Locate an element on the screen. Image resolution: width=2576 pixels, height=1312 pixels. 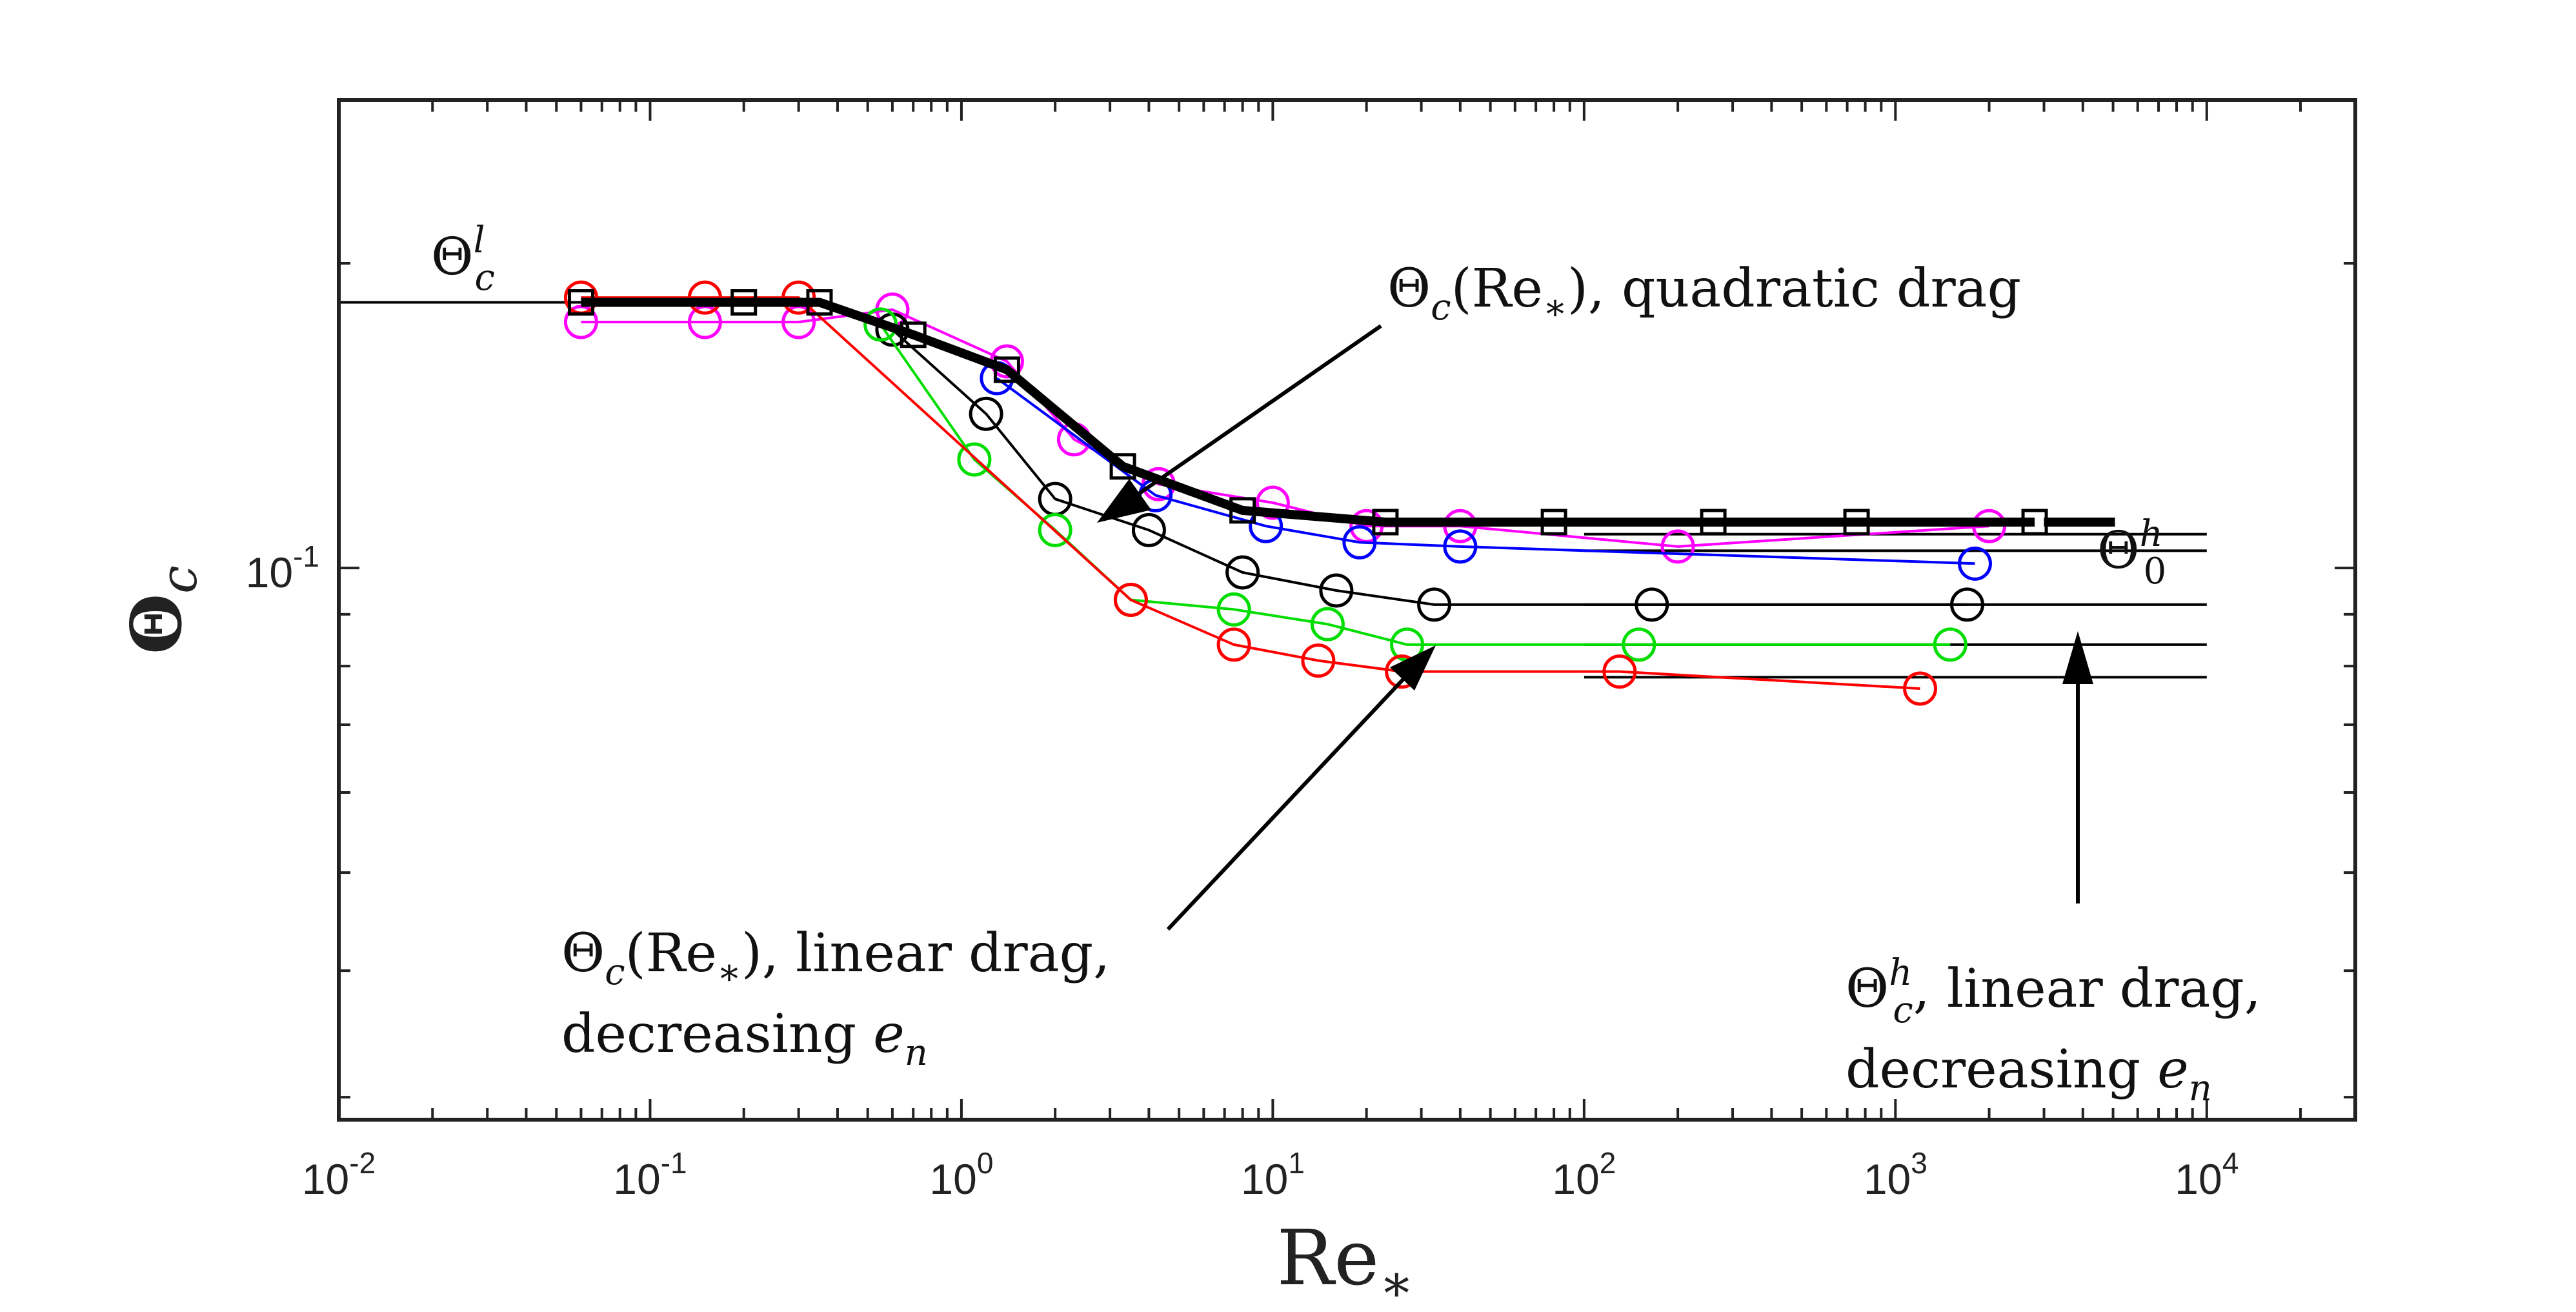
x-tick-label: 10² is located at coordinates (1584, 1174).